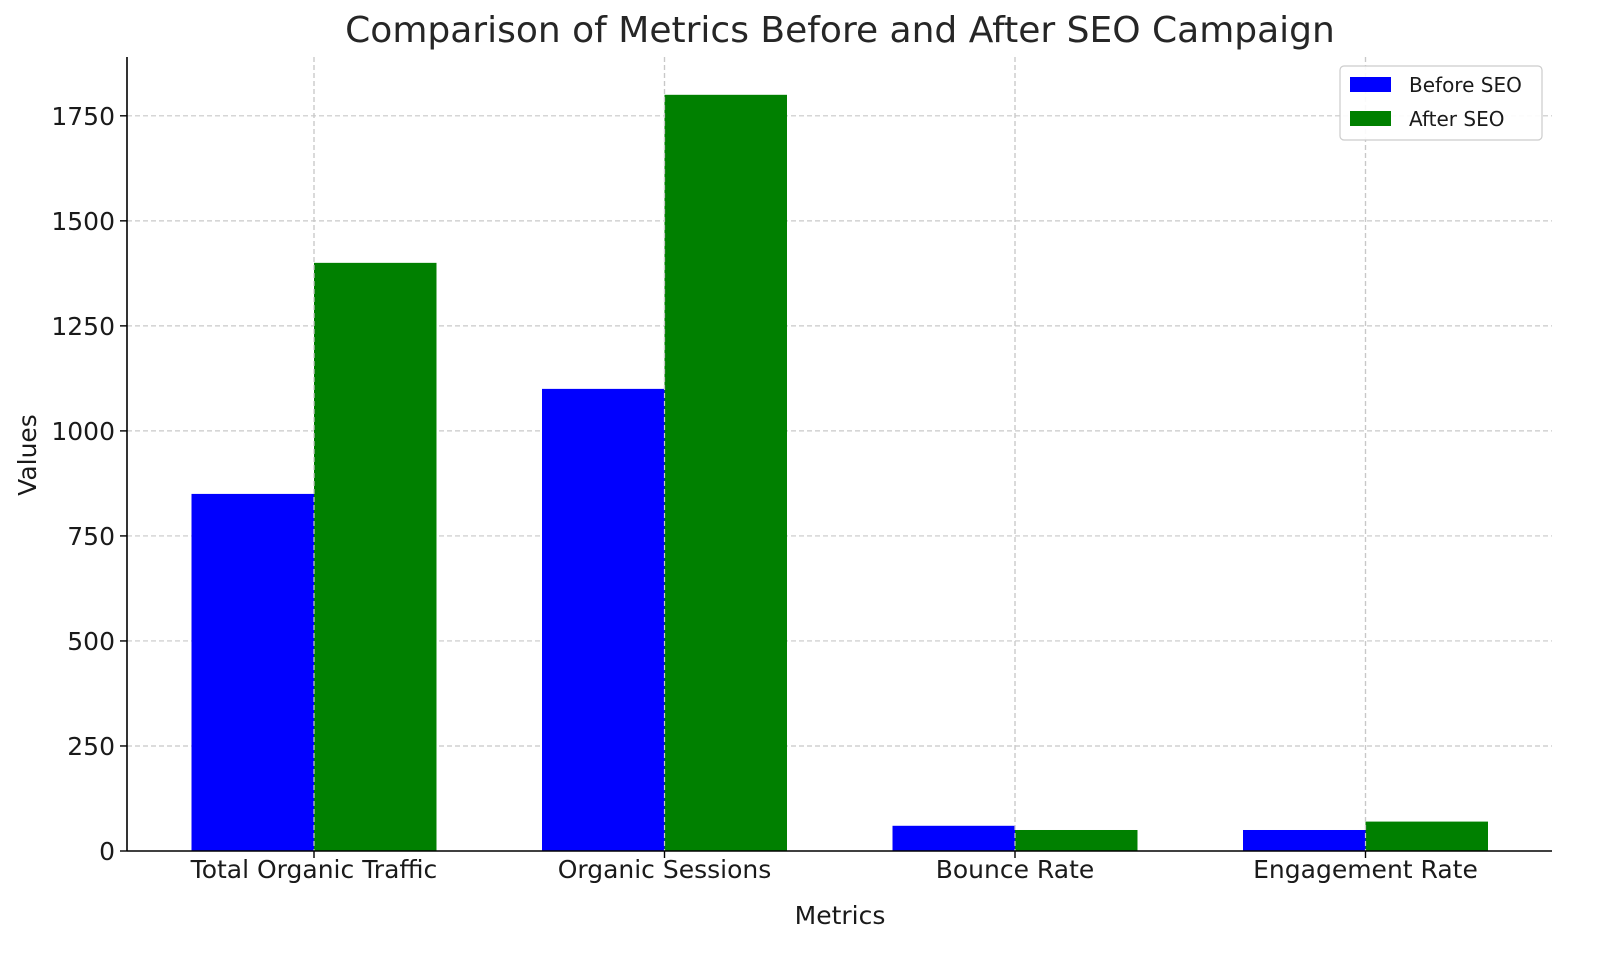 This screenshot has width=1600, height=954. What do you see at coordinates (1370, 84) in the screenshot?
I see `legend-swatch-before-seo` at bounding box center [1370, 84].